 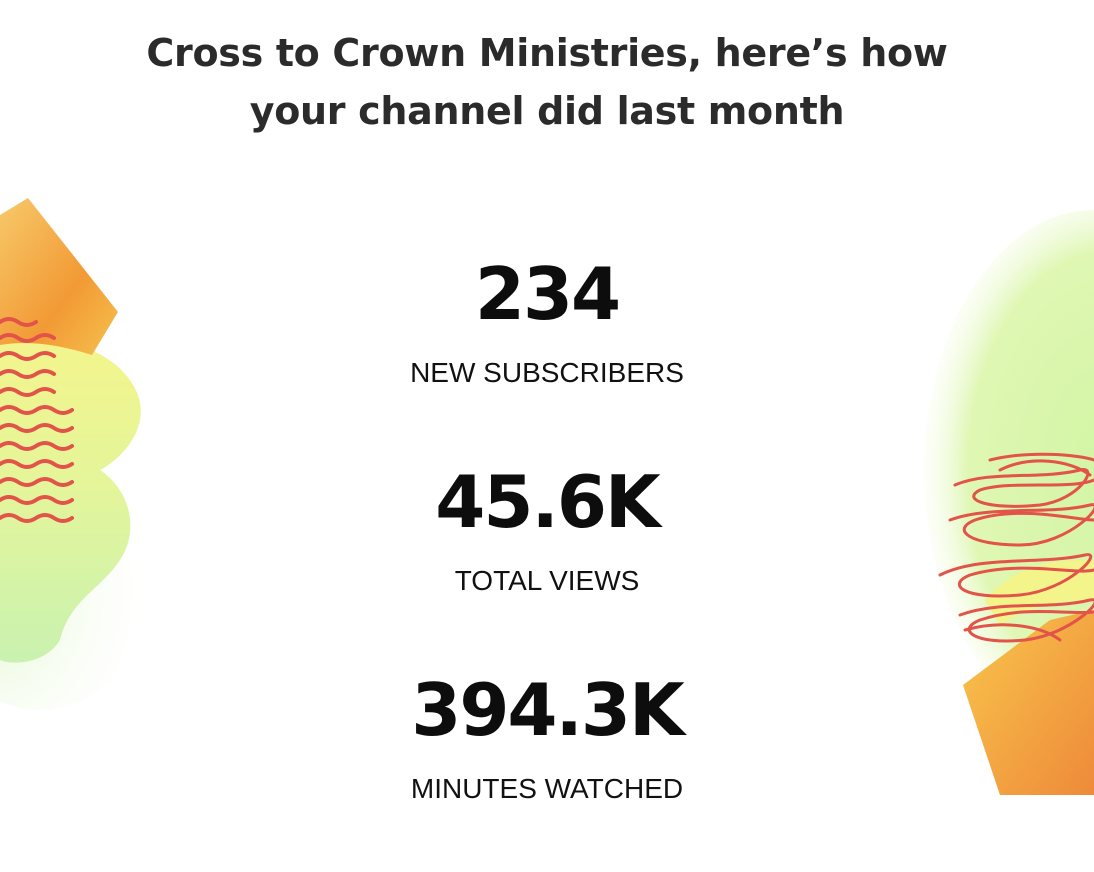 I want to click on right-orange-shape, so click(x=1028, y=702).